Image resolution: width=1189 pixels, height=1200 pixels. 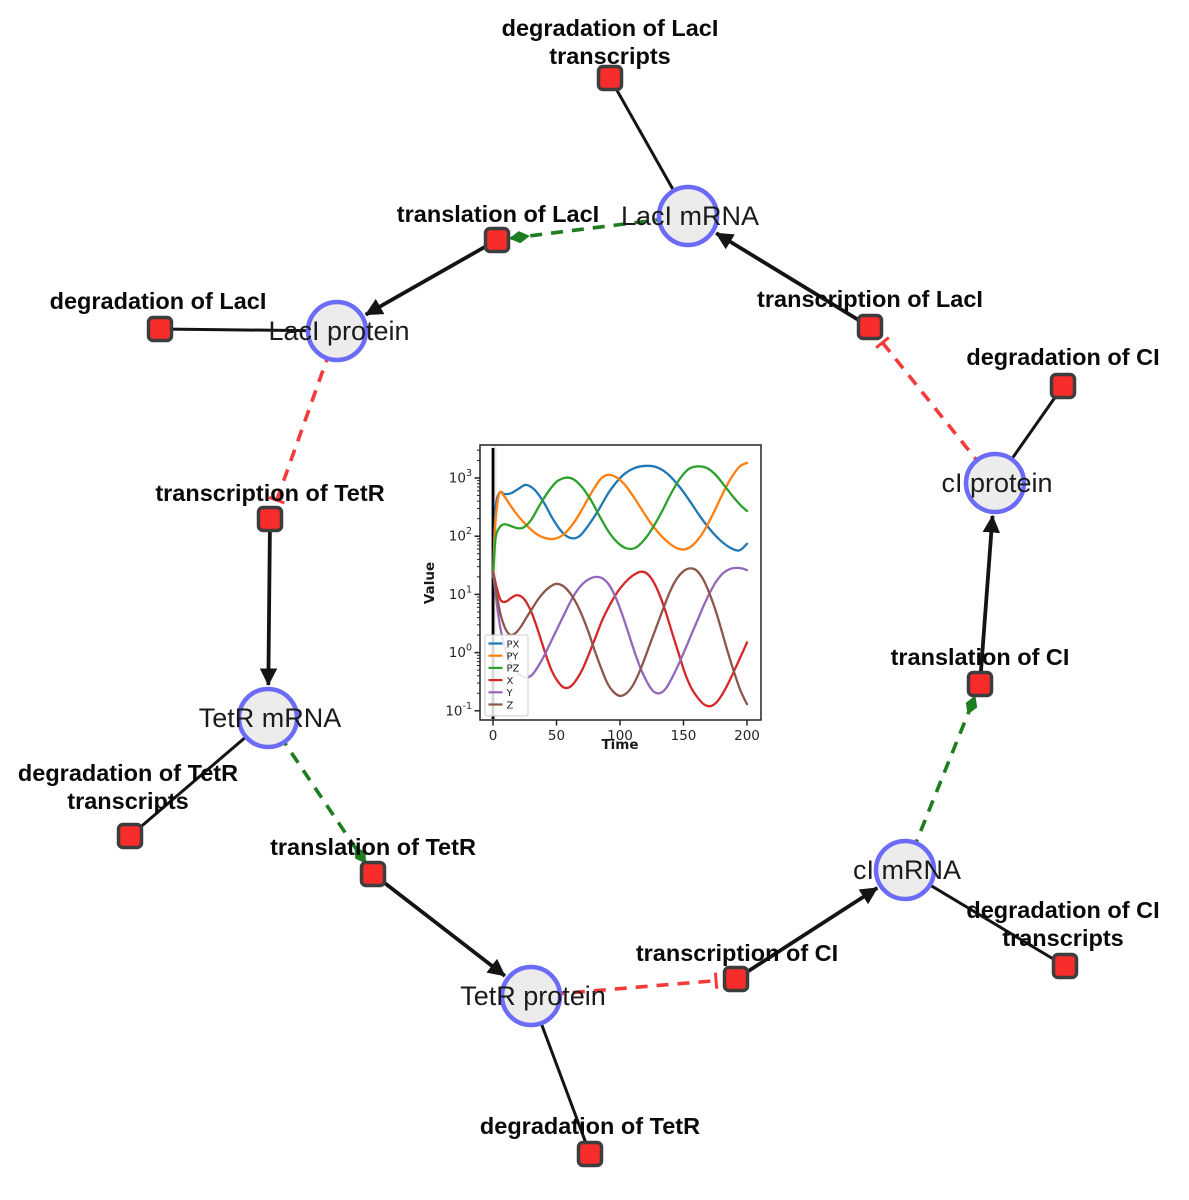 I want to click on x-tick-label: 150, so click(x=684, y=736).